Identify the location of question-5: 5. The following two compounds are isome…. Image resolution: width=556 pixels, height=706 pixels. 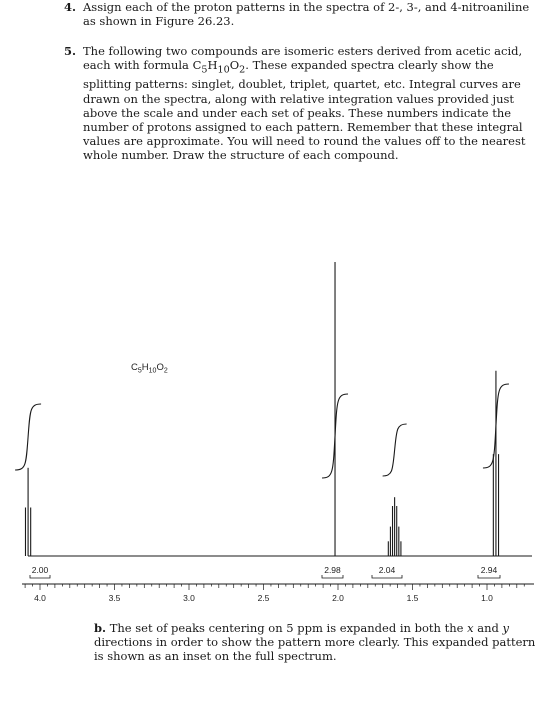
(299, 103).